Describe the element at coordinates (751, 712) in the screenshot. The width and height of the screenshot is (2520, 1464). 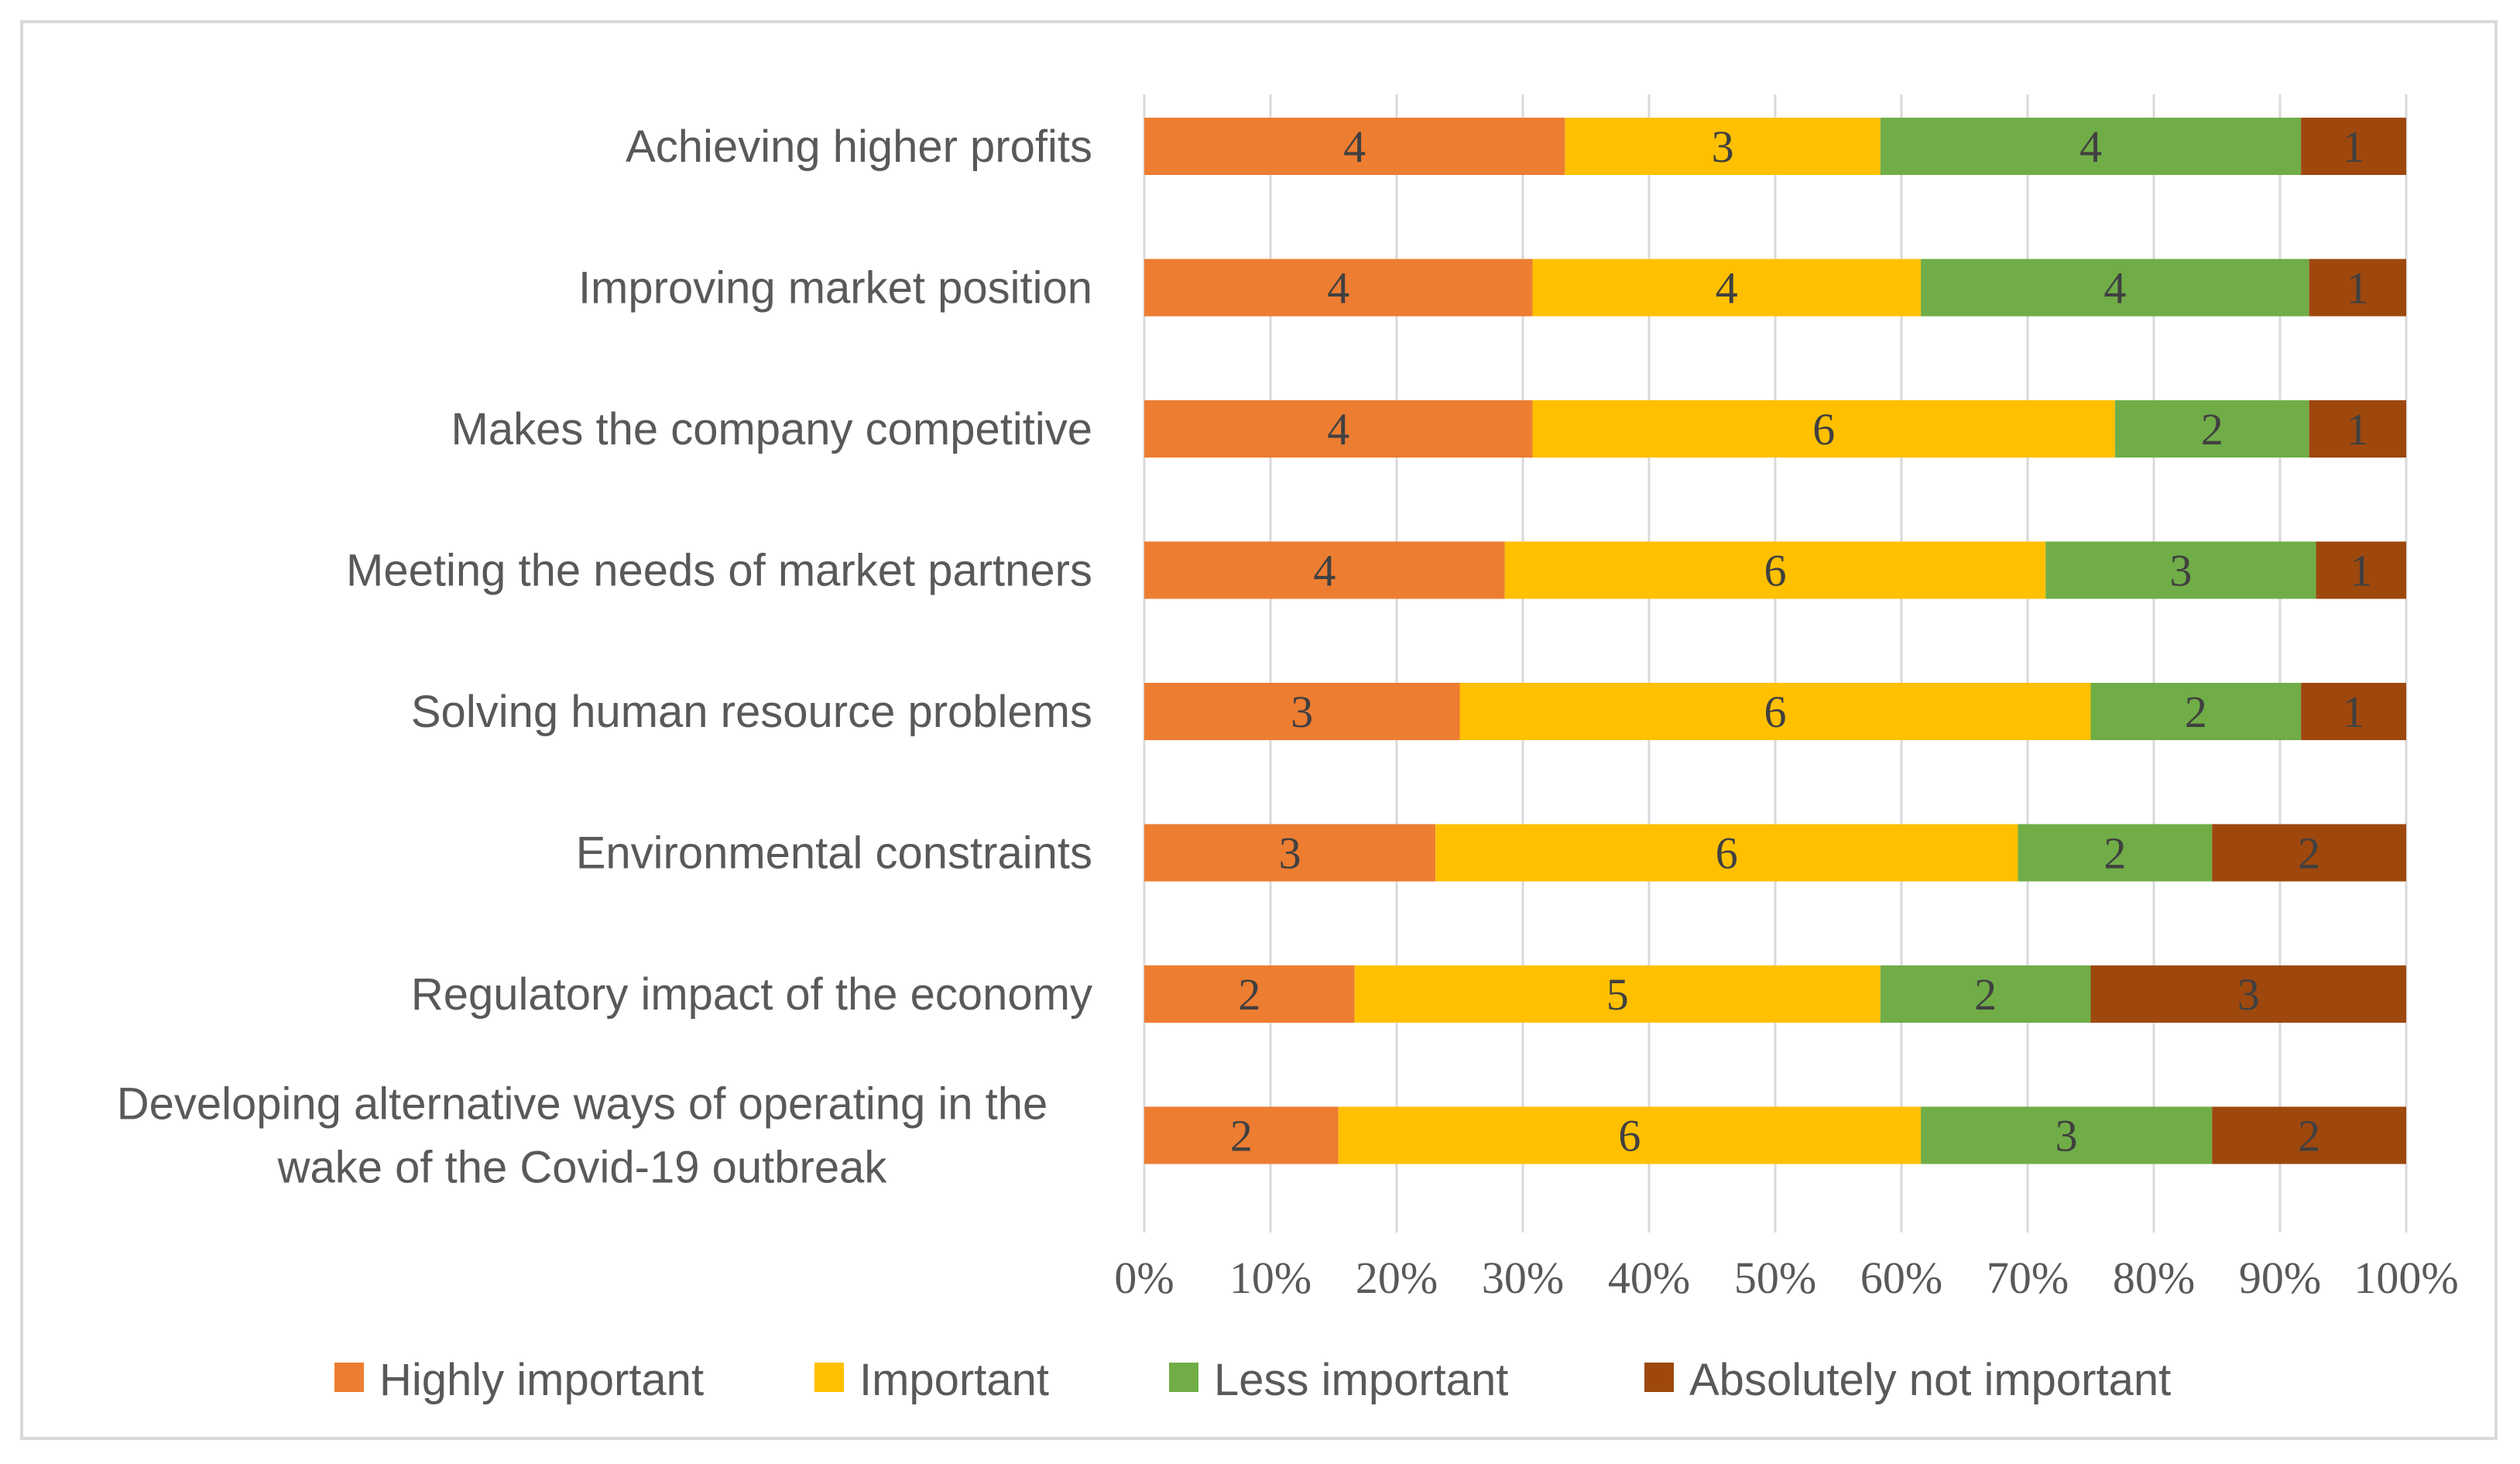
I see `category-label: Solving human resource problems` at that location.